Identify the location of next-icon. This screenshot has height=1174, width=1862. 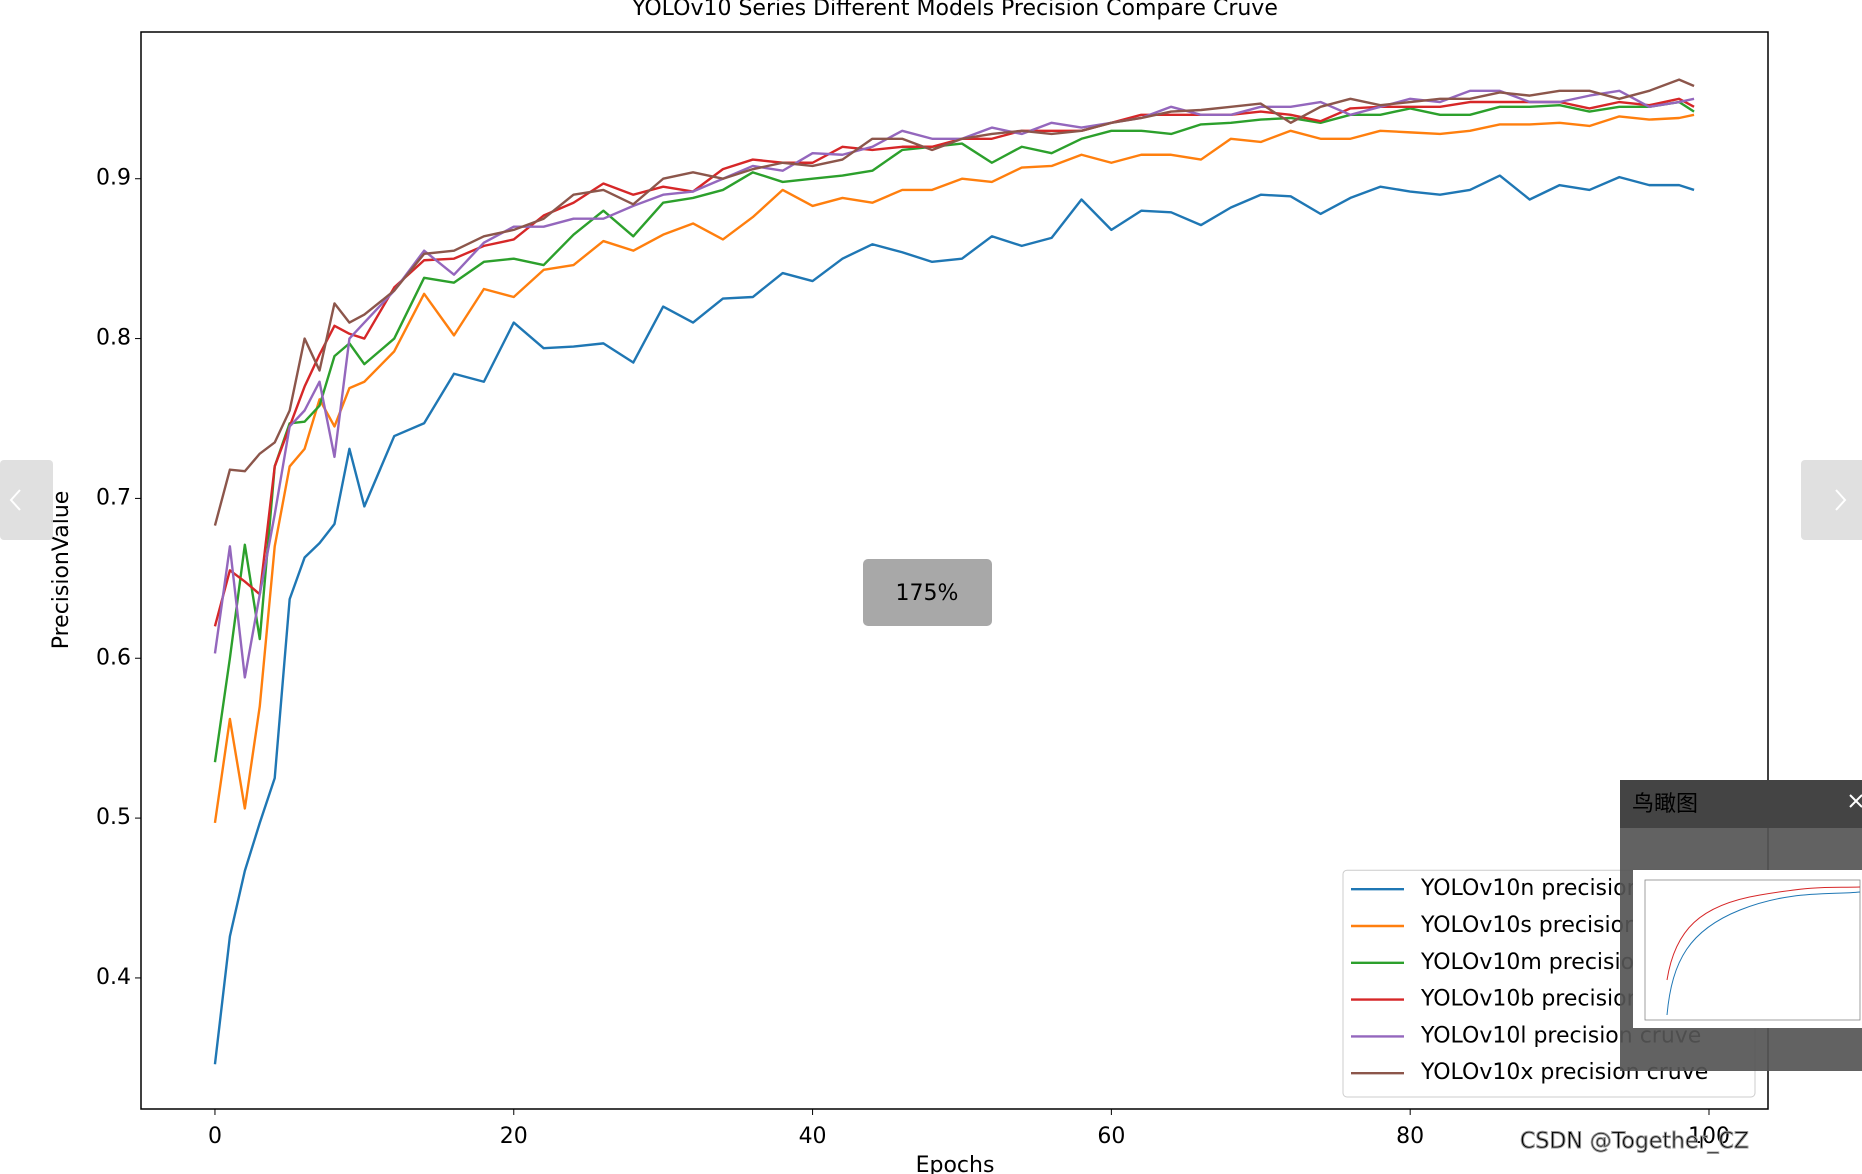
(1841, 500).